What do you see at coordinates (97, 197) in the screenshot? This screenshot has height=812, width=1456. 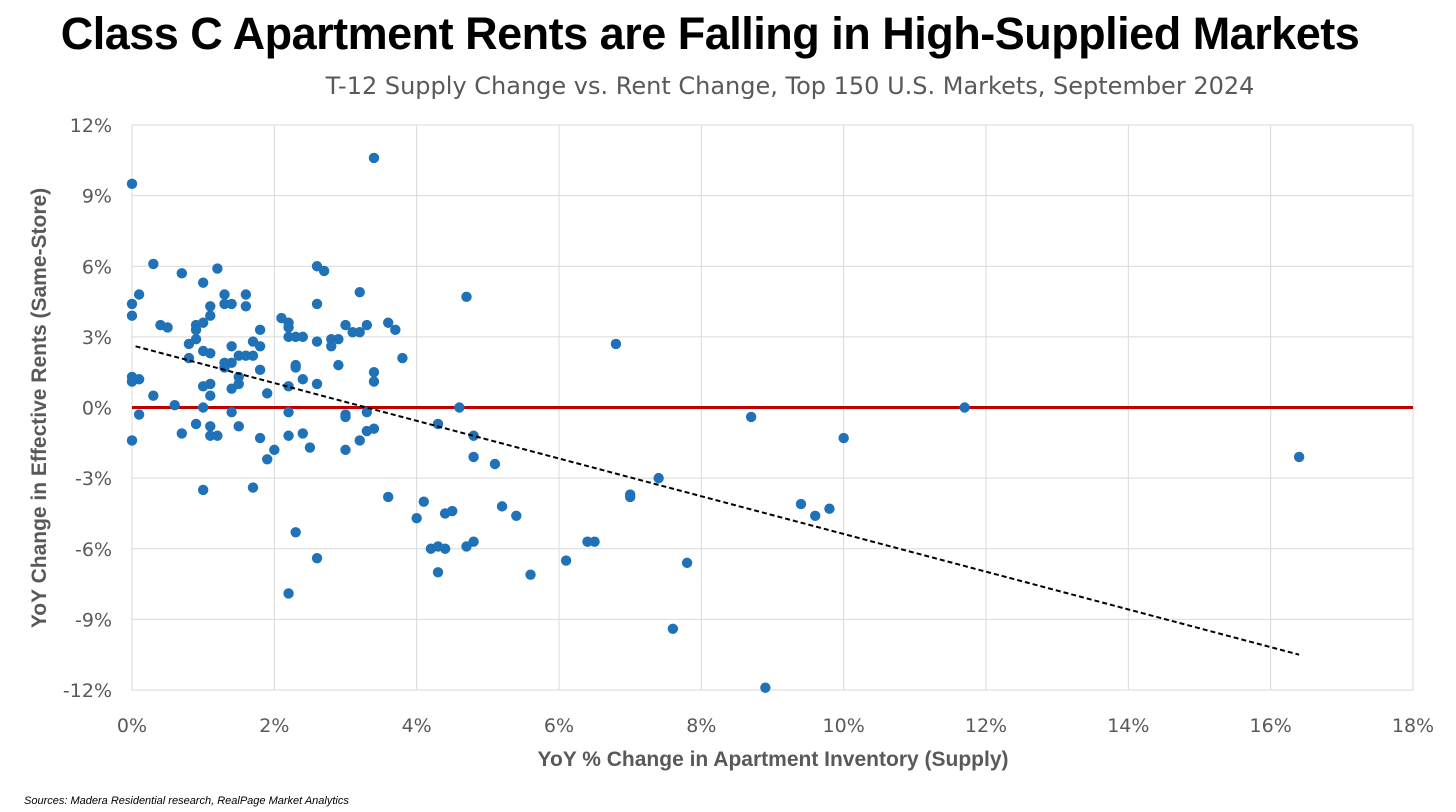 I see `y-tick-label: 9%` at bounding box center [97, 197].